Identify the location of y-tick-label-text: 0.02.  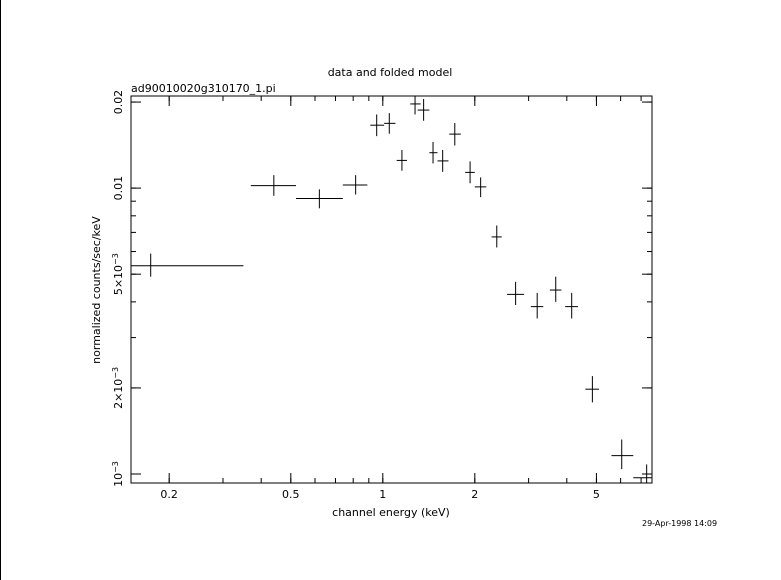
(118, 102).